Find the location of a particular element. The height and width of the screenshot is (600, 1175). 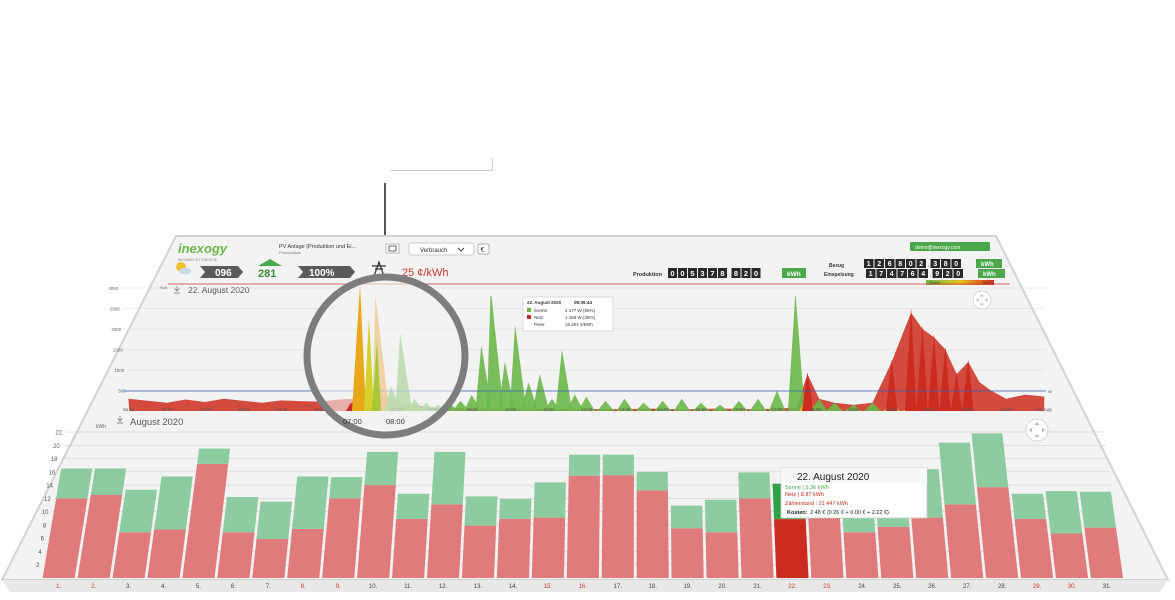

counter-digit: 7 is located at coordinates (902, 274).